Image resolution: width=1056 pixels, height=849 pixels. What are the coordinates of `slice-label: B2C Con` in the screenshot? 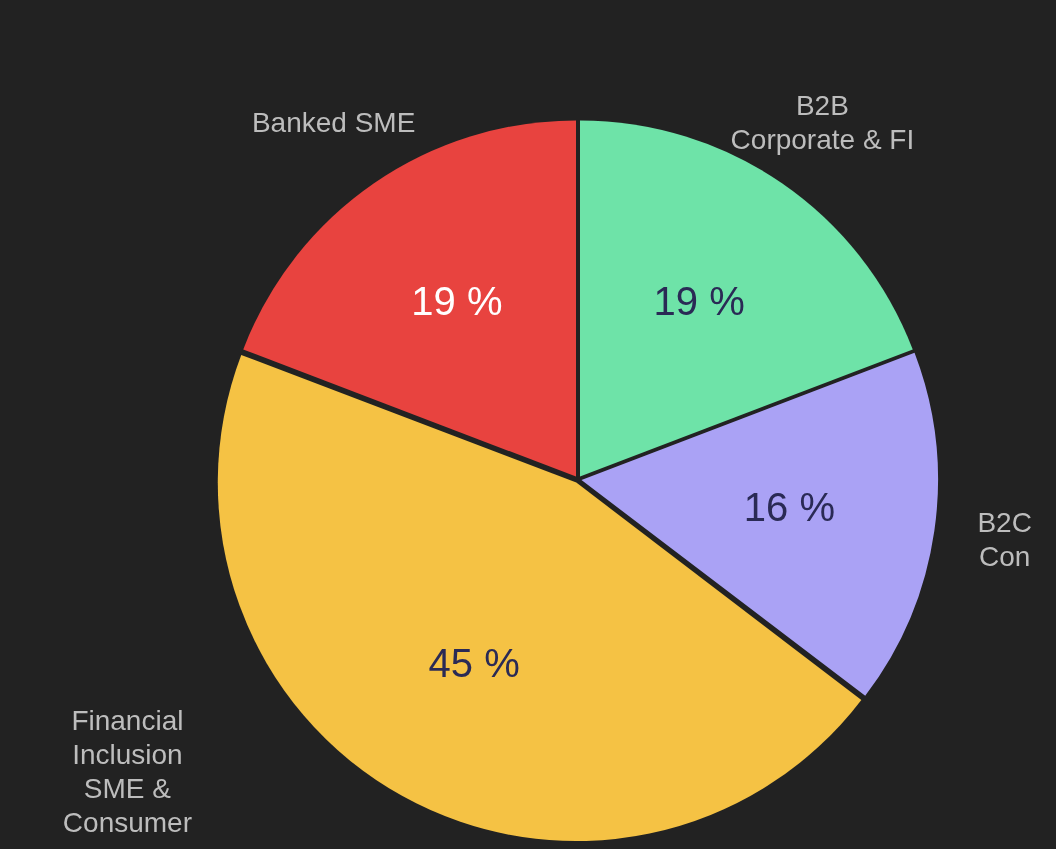 It's located at (1004, 539).